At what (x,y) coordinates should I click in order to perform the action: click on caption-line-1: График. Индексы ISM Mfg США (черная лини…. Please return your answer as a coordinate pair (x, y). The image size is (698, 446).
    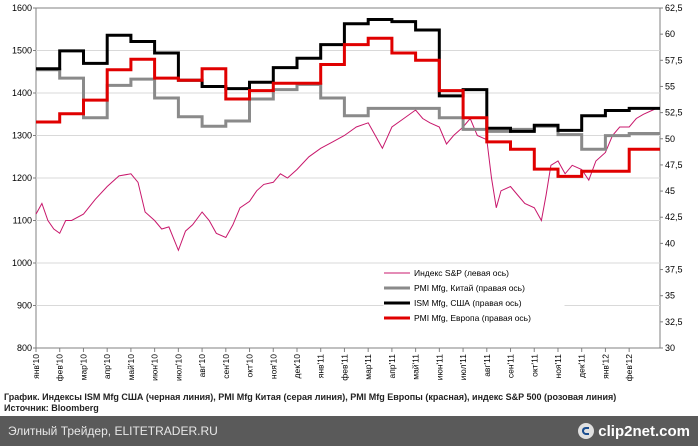
    Looking at the image, I should click on (310, 397).